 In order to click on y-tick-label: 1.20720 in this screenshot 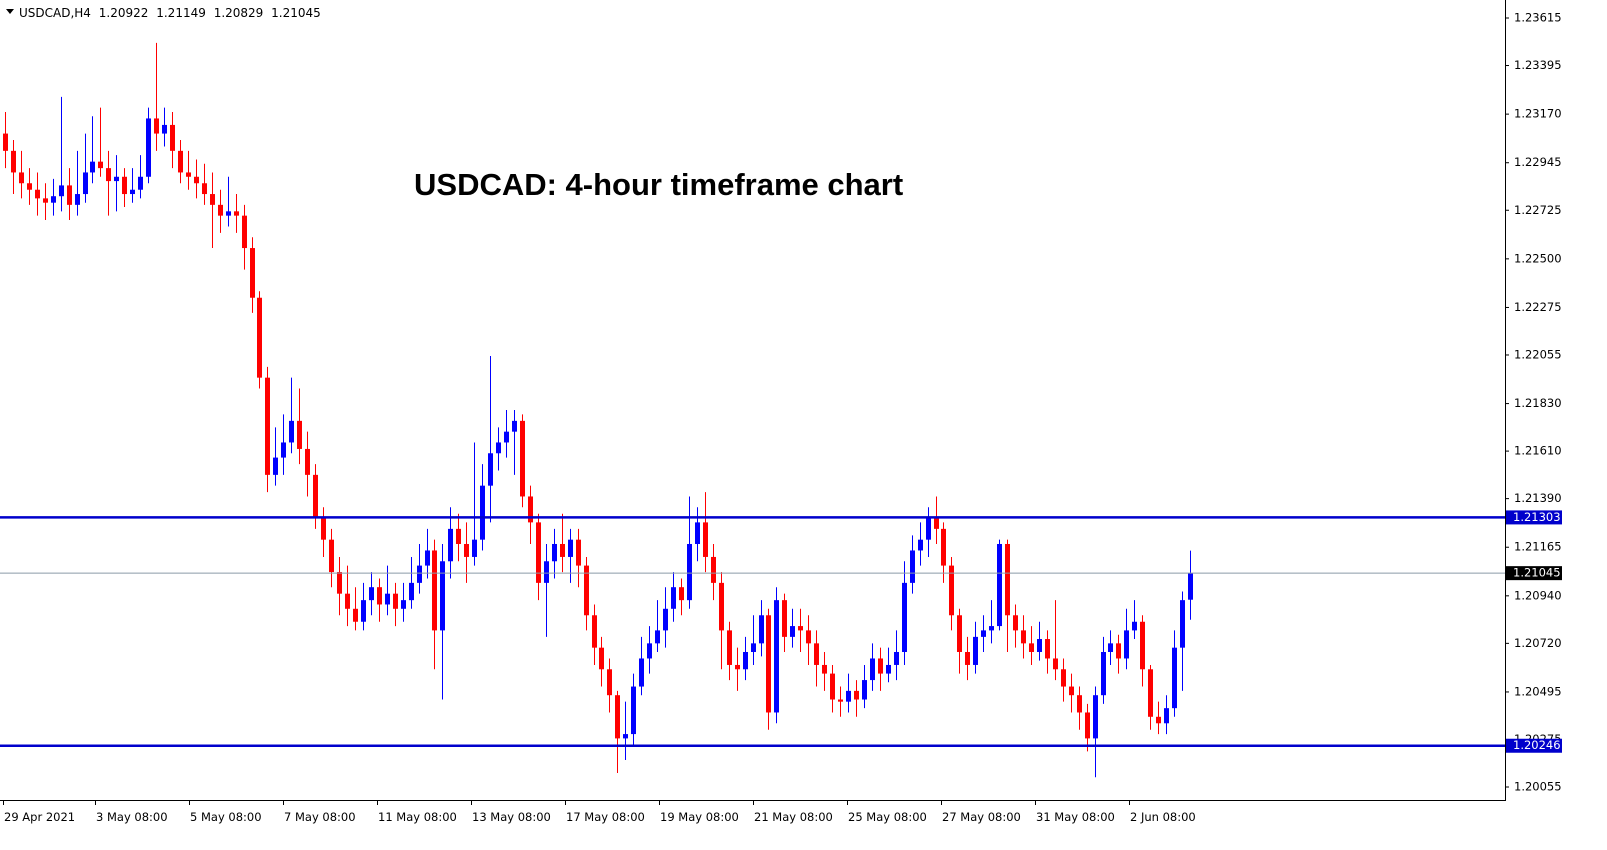, I will do `click(1538, 643)`.